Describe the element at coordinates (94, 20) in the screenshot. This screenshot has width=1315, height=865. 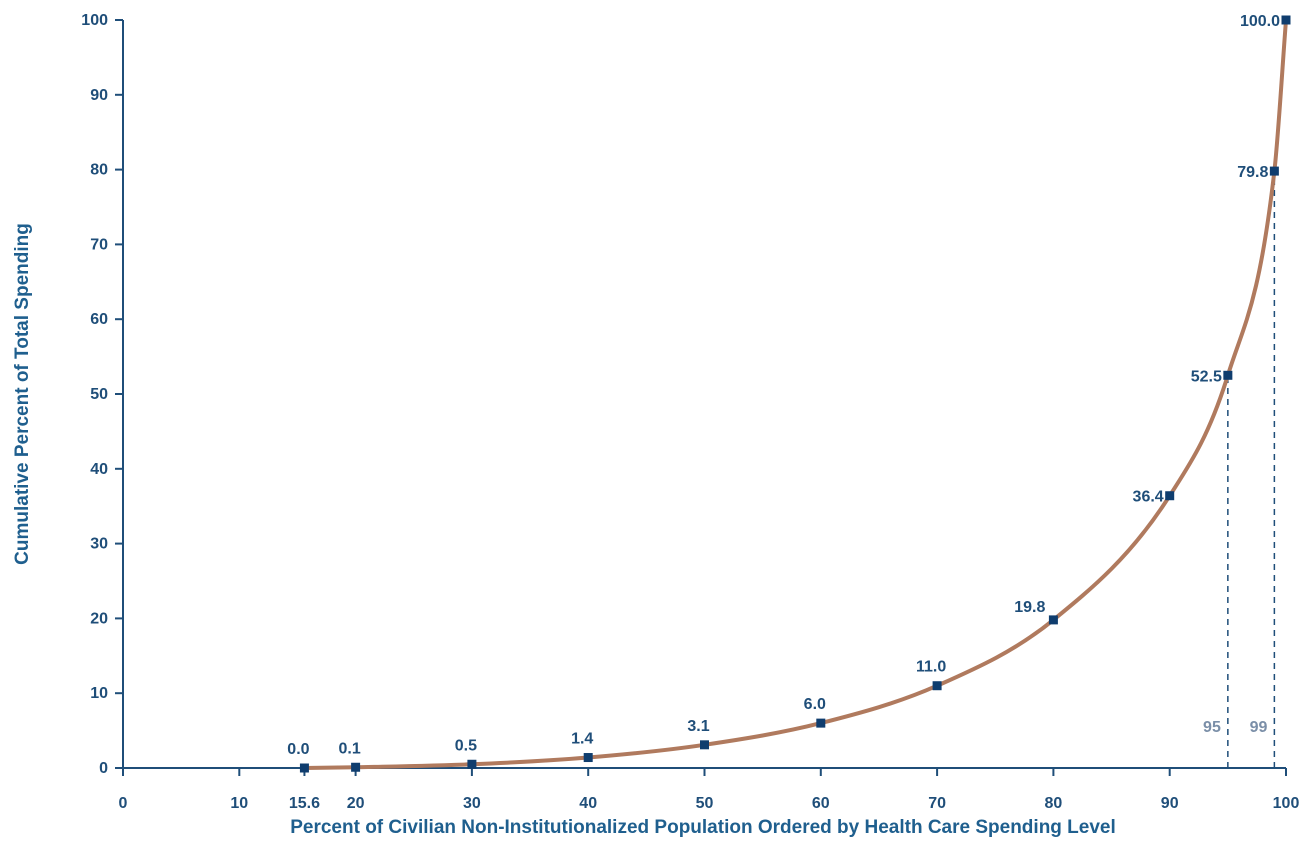
I see `y-tick-label: 100` at that location.